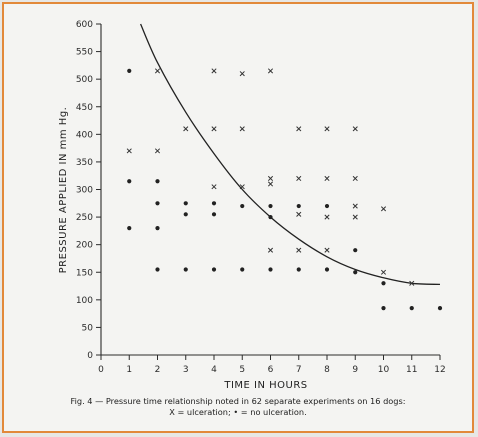 The width and height of the screenshot is (478, 437). What do you see at coordinates (299, 370) in the screenshot?
I see `x-tick-label: 7` at bounding box center [299, 370].